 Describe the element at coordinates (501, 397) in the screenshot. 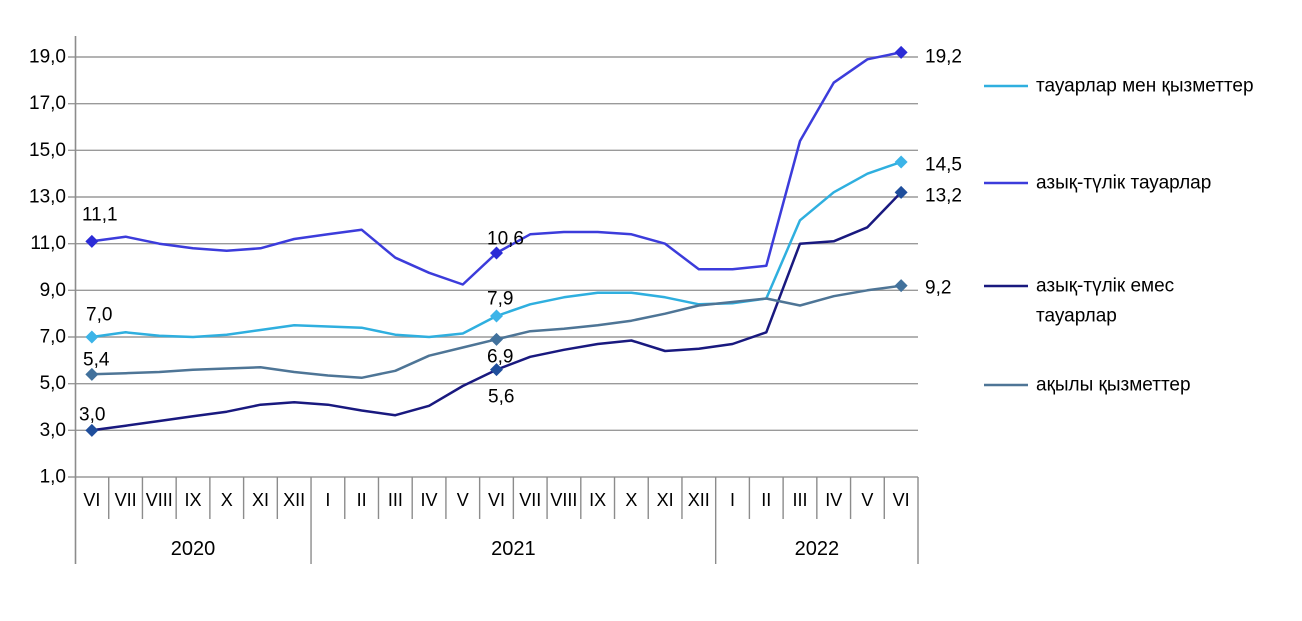

I see `point-label-5,6: 5,6` at that location.